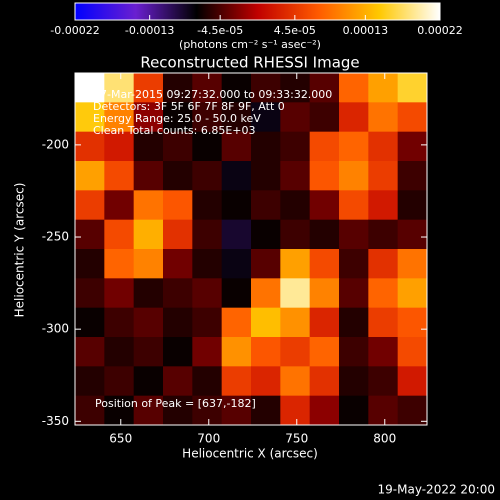  I want to click on y-tick-label: -200, so click(55, 144).